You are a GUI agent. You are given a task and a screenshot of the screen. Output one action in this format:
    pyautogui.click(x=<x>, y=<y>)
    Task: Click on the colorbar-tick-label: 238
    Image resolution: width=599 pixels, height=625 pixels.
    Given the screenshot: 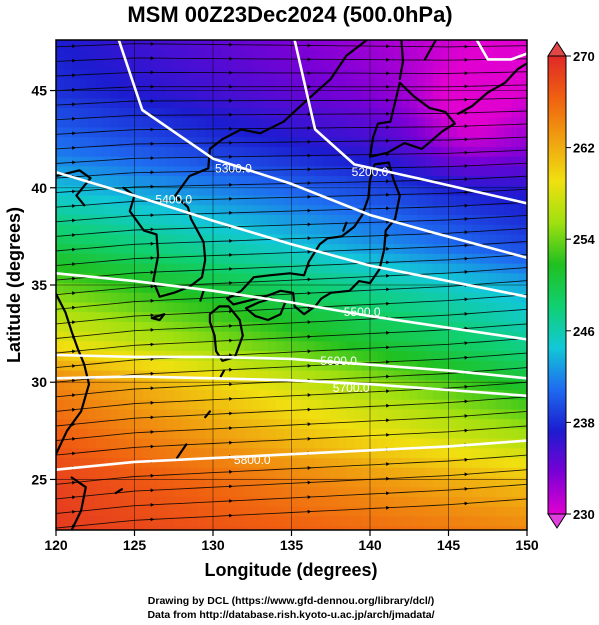 What is the action you would take?
    pyautogui.click(x=584, y=422)
    